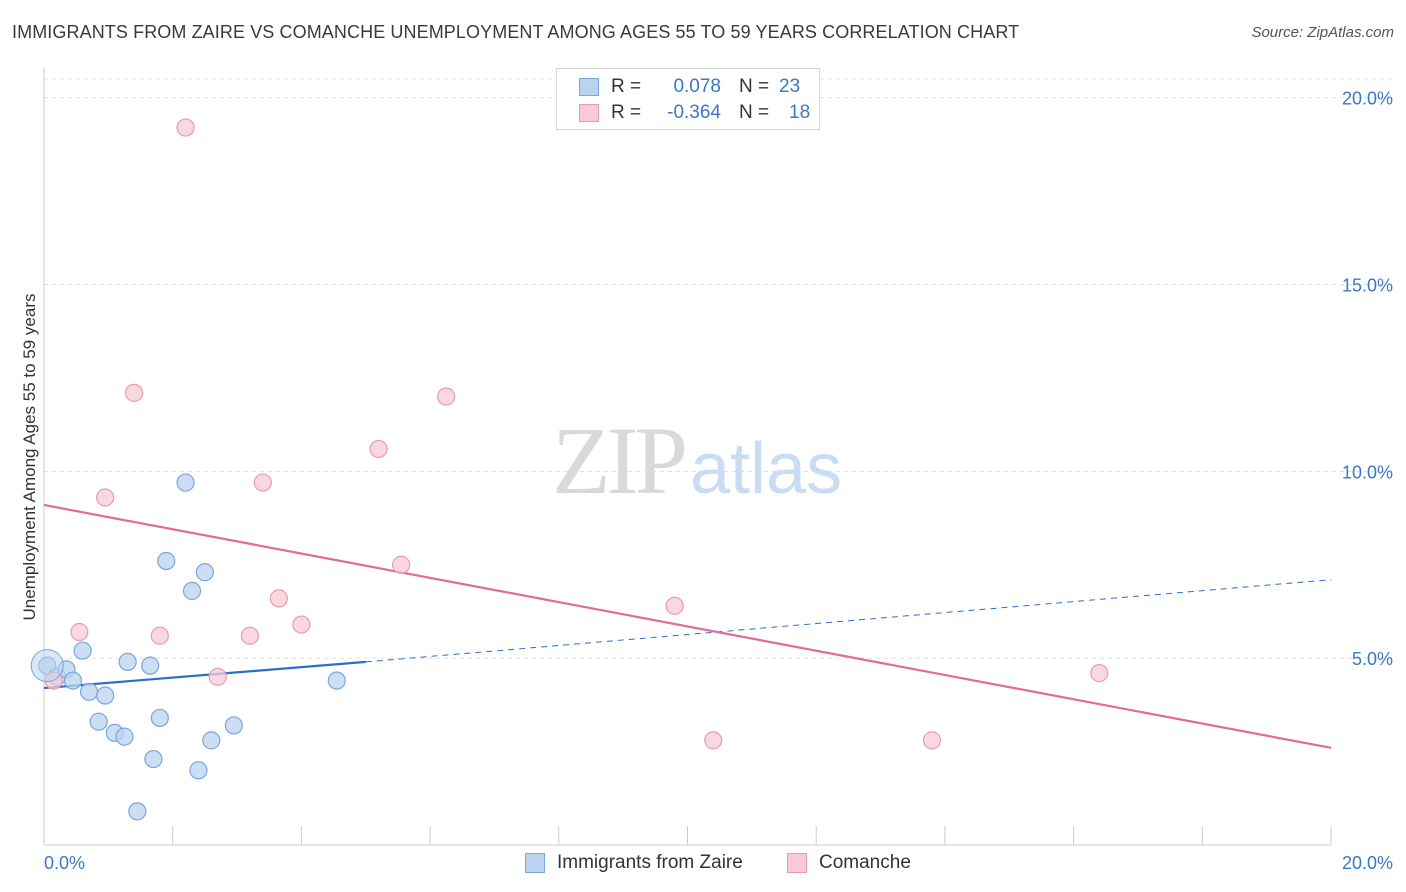  I want to click on series-name-comanche: Comanche, so click(865, 862).